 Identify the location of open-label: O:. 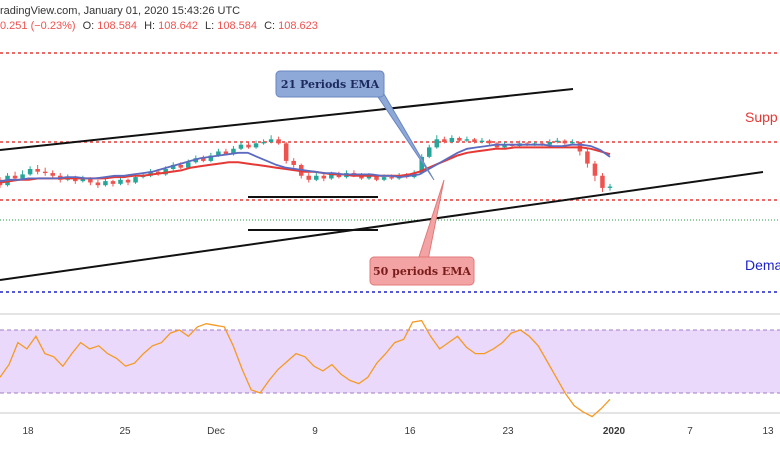
(89, 26).